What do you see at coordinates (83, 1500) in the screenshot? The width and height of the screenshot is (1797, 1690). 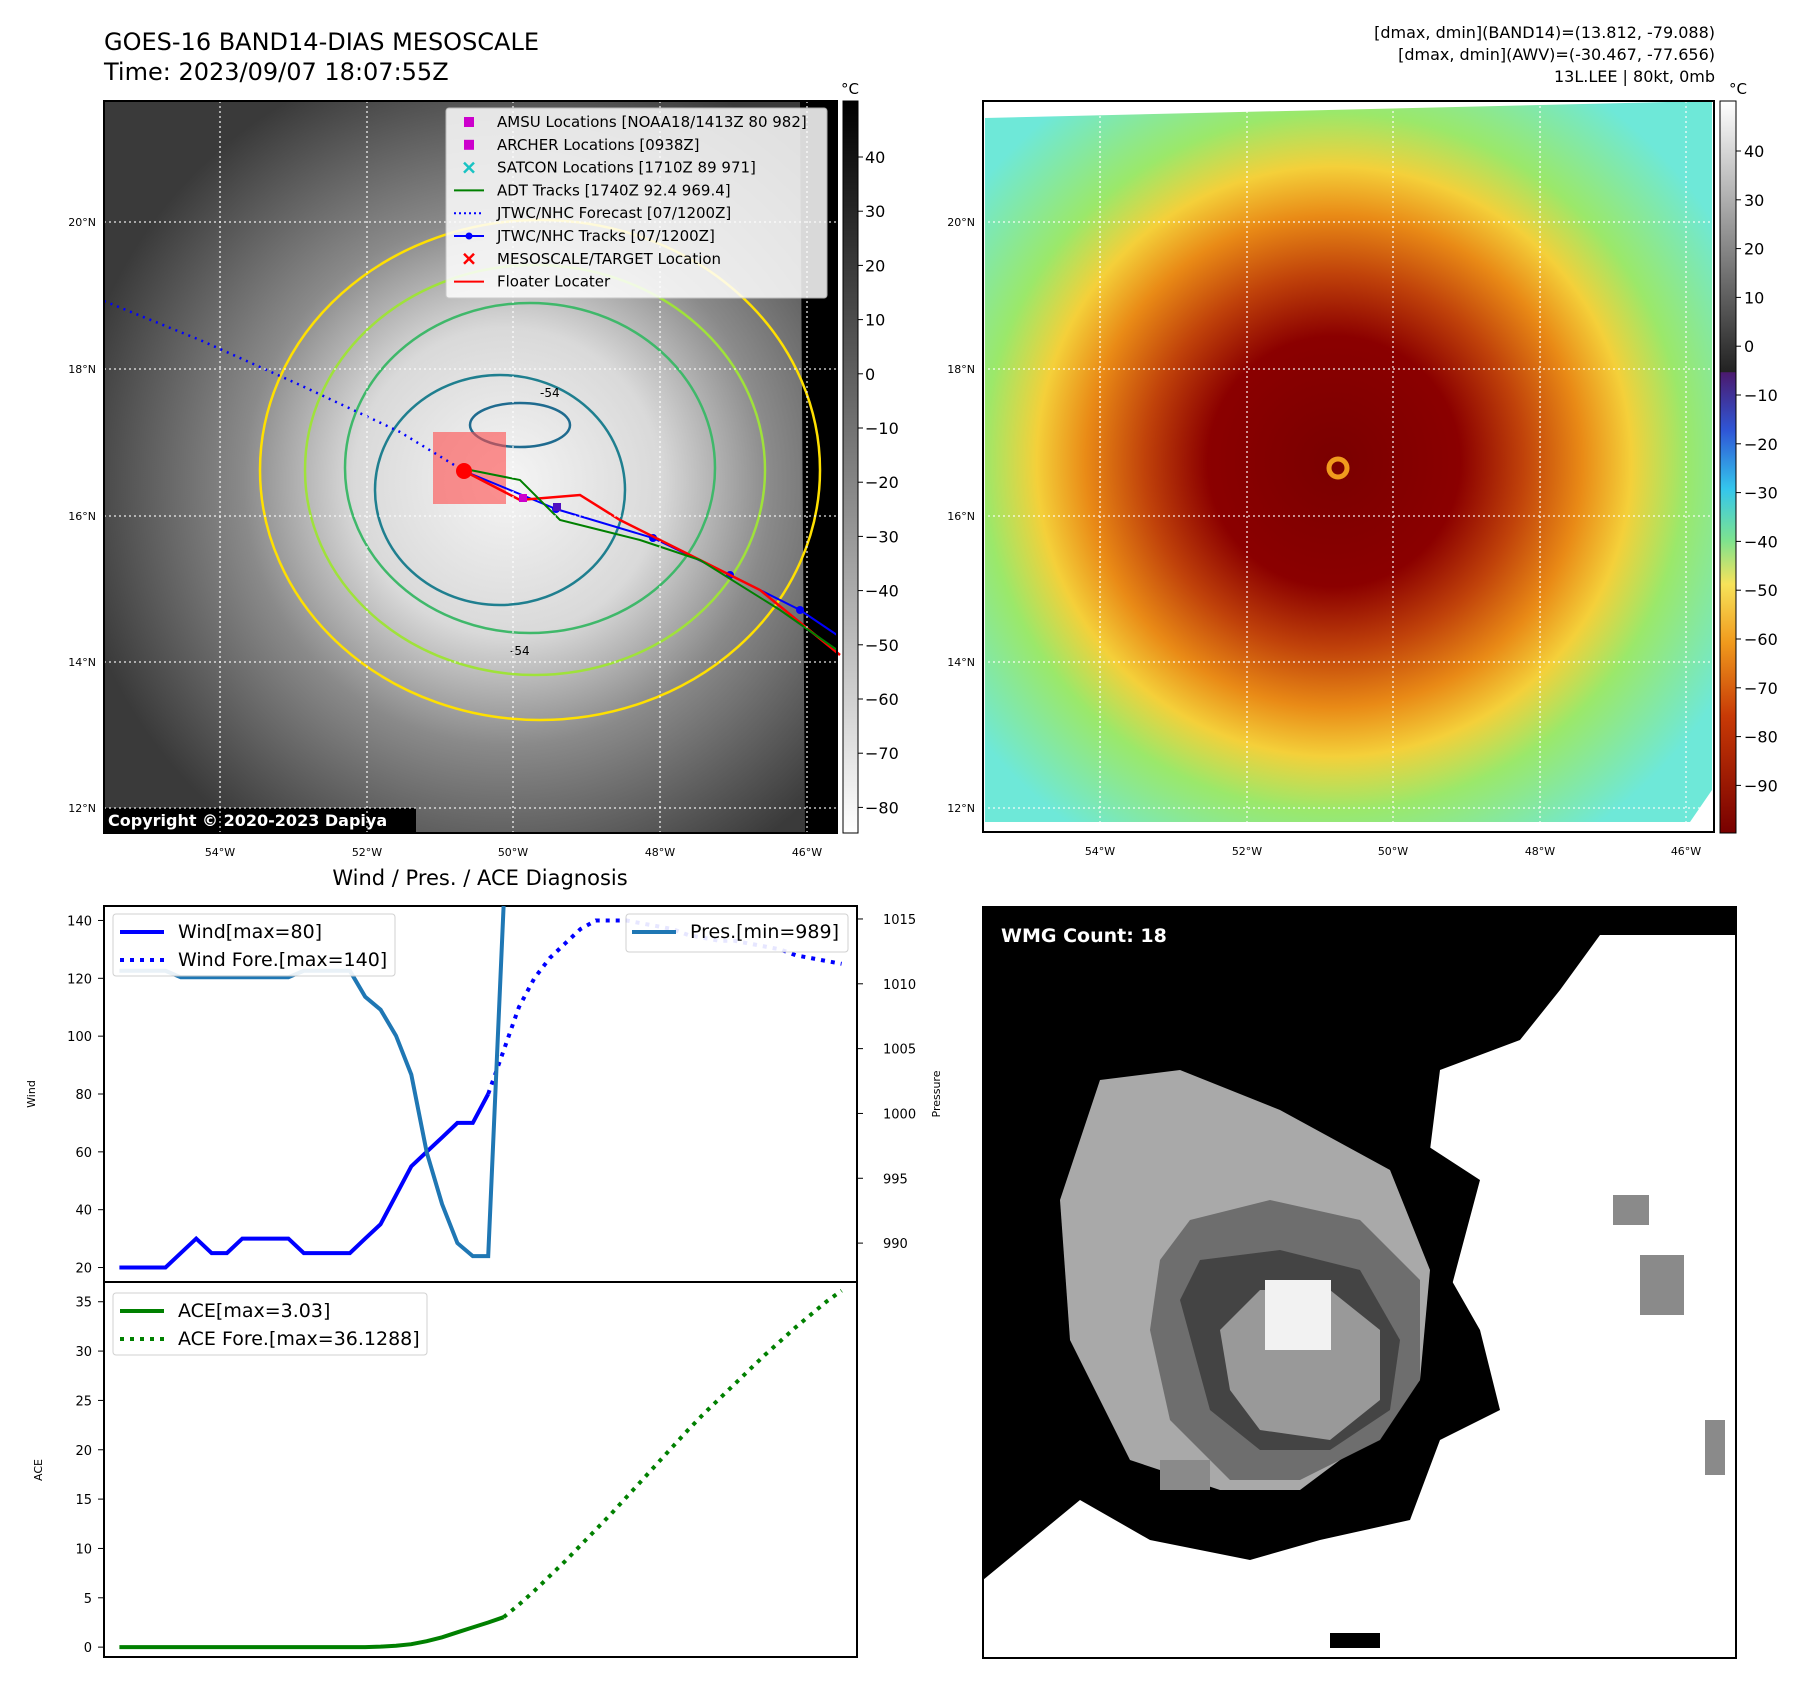 I see `ace-ytick-label: 15` at bounding box center [83, 1500].